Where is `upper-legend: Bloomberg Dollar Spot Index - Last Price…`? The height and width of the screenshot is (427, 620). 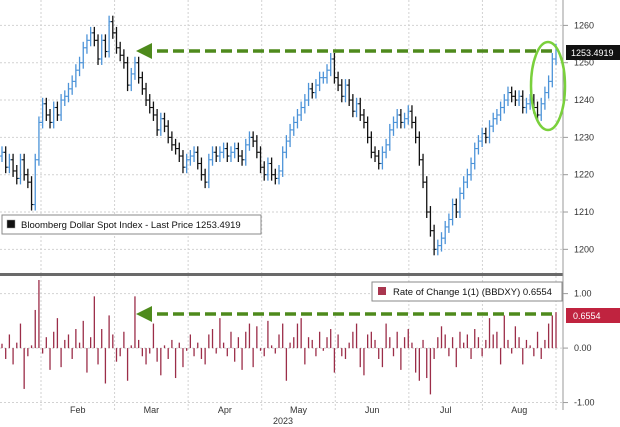 upper-legend: Bloomberg Dollar Spot Index - Last Price… is located at coordinates (131, 224).